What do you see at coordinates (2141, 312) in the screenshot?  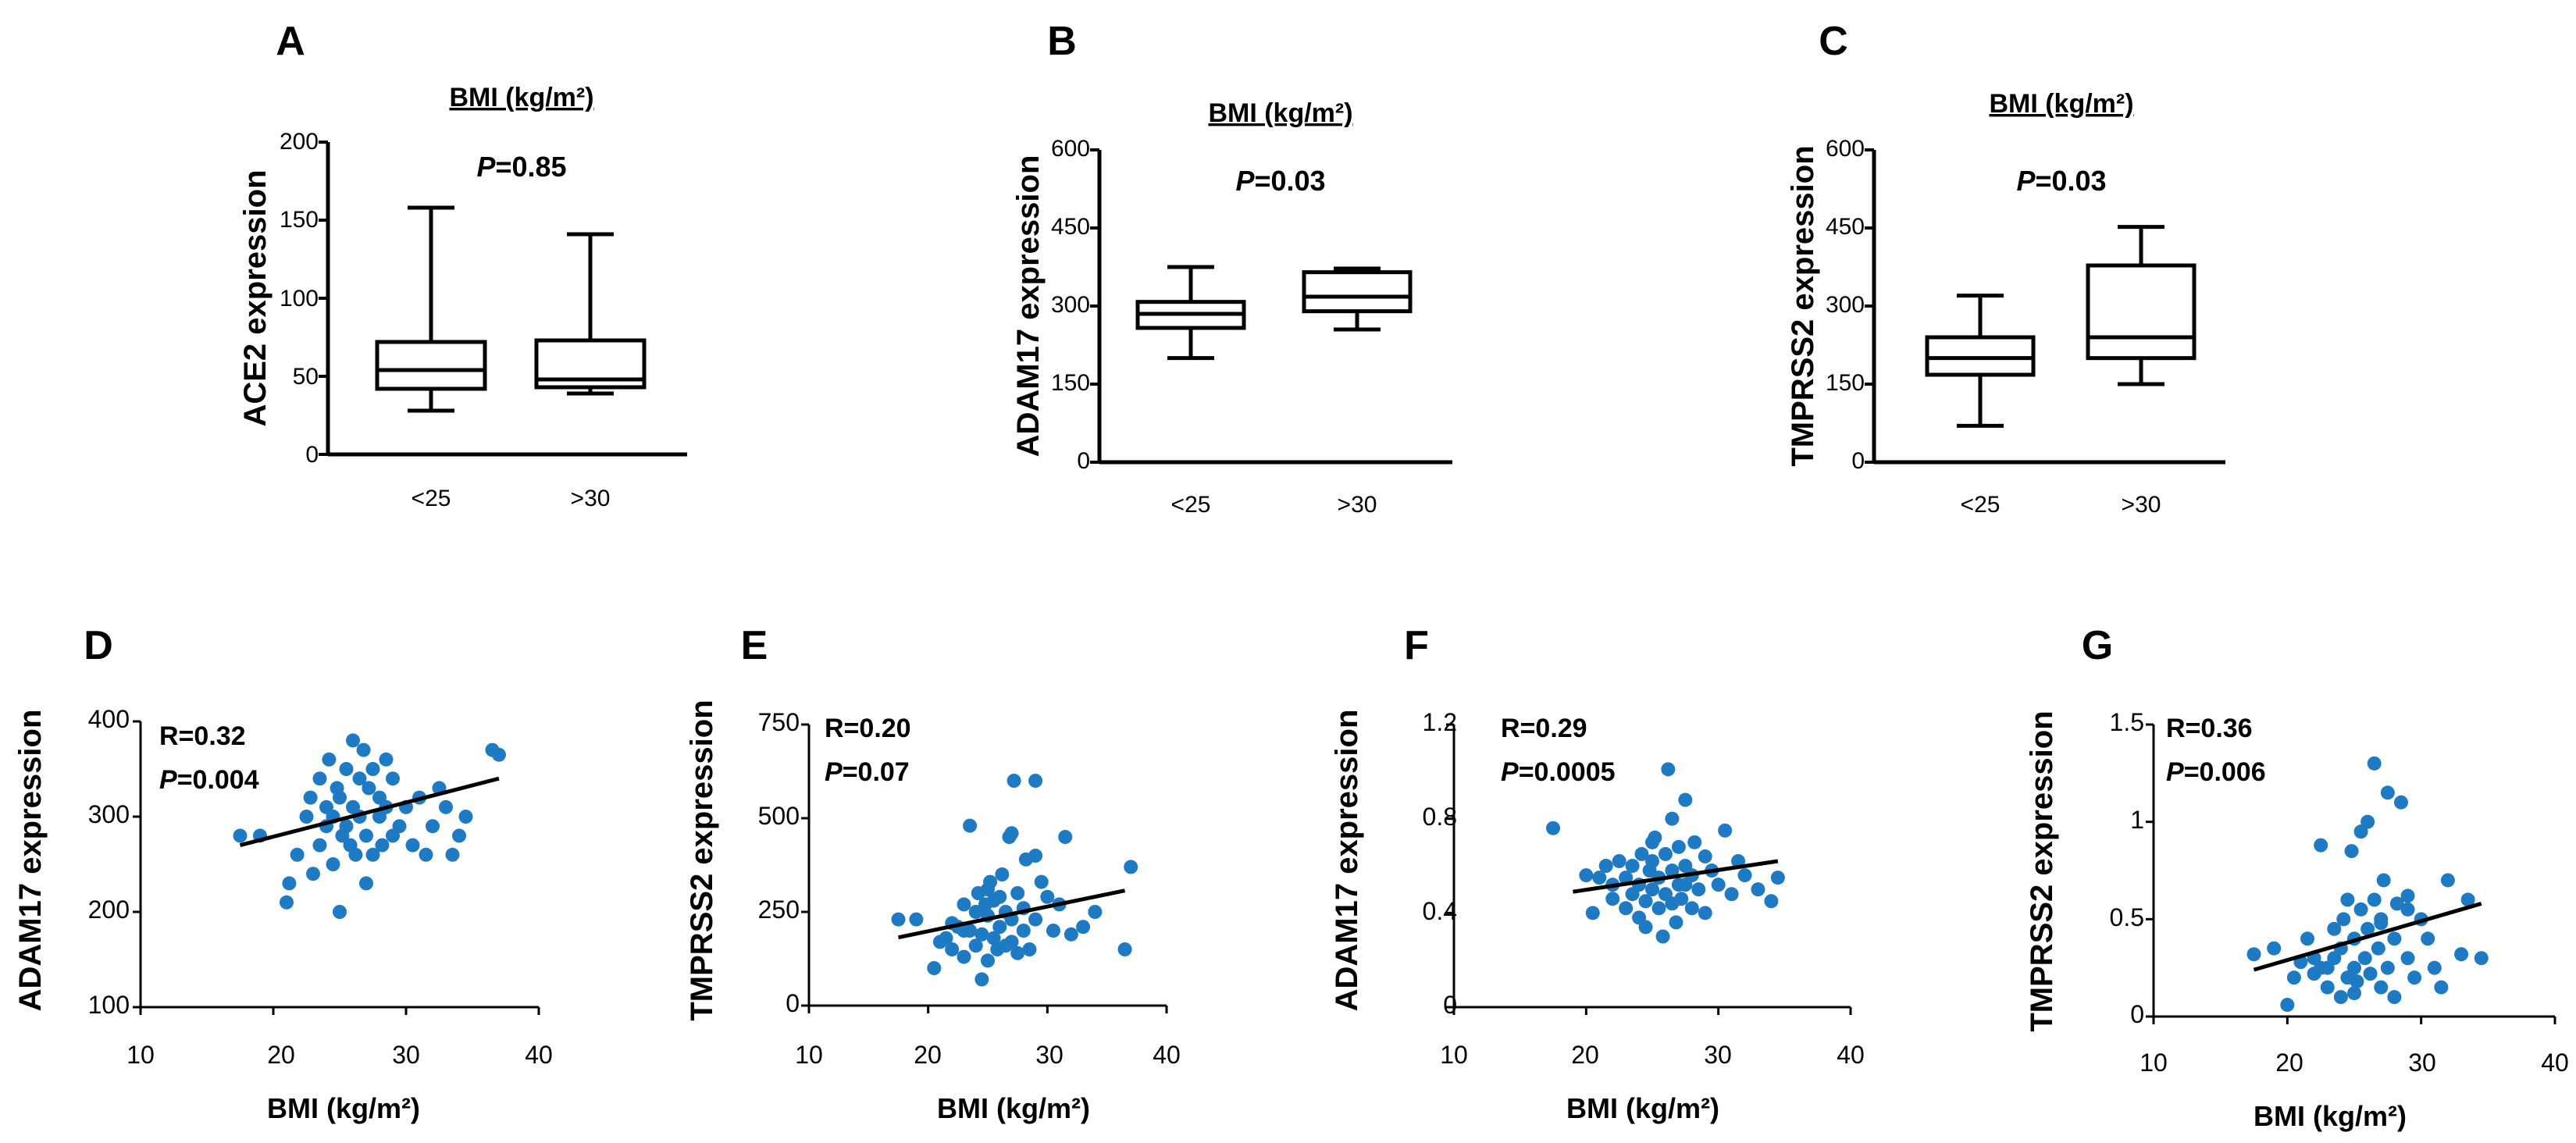 I see `panel-c-box` at bounding box center [2141, 312].